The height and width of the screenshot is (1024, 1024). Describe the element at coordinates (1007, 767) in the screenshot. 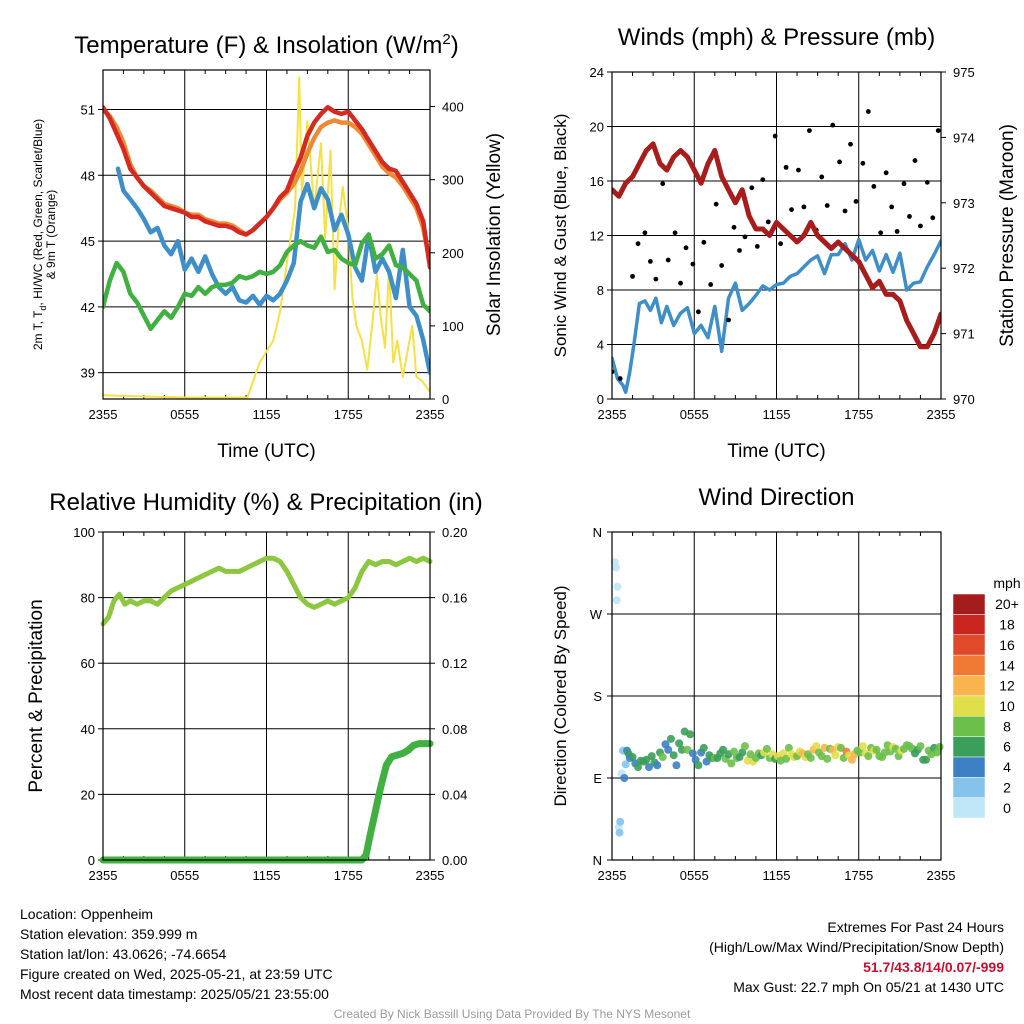

I see `colorbar-label: 4` at that location.